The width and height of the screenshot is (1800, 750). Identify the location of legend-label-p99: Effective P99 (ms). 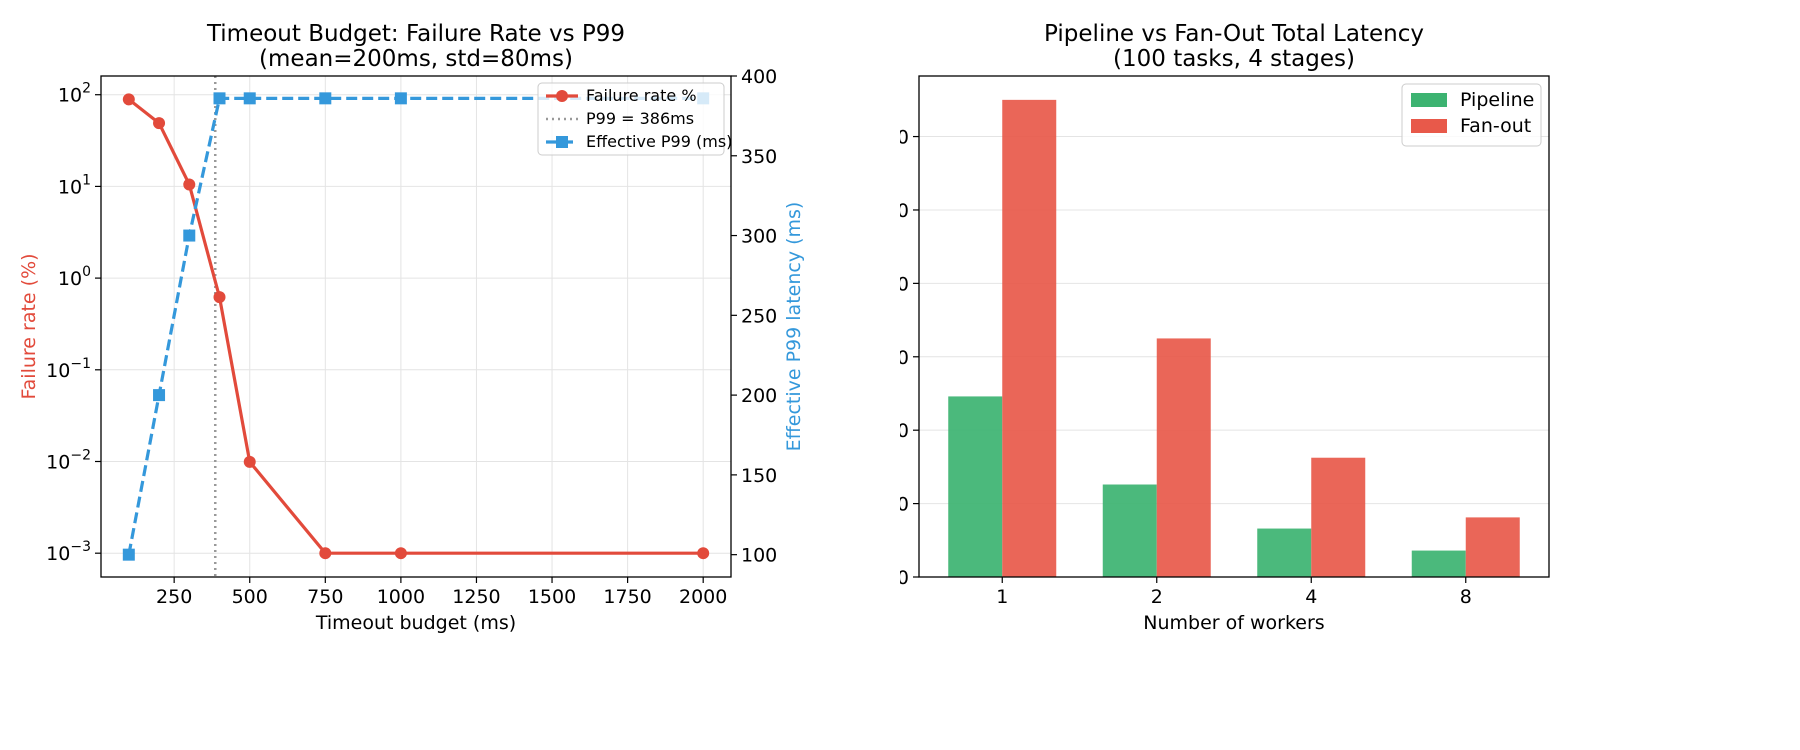
(659, 141).